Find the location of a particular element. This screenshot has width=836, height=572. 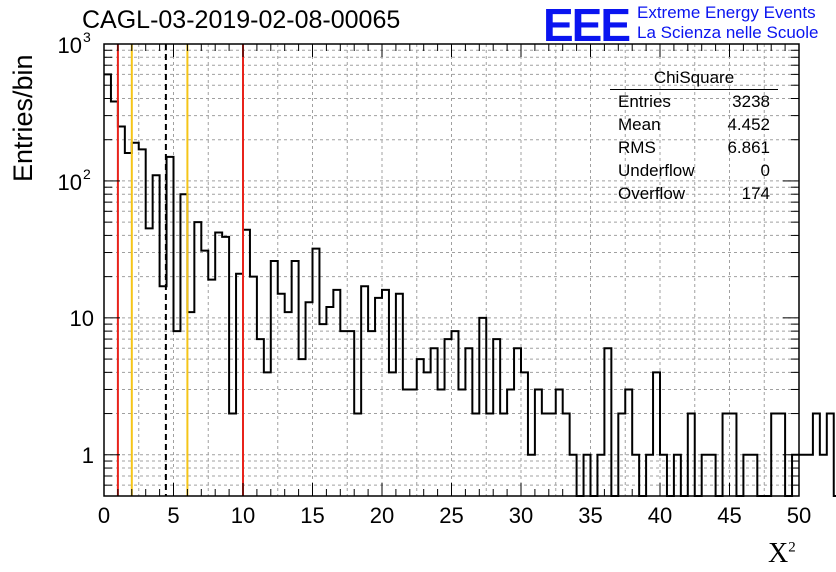

y-axis-label: Entries/bin is located at coordinates (23, 118).